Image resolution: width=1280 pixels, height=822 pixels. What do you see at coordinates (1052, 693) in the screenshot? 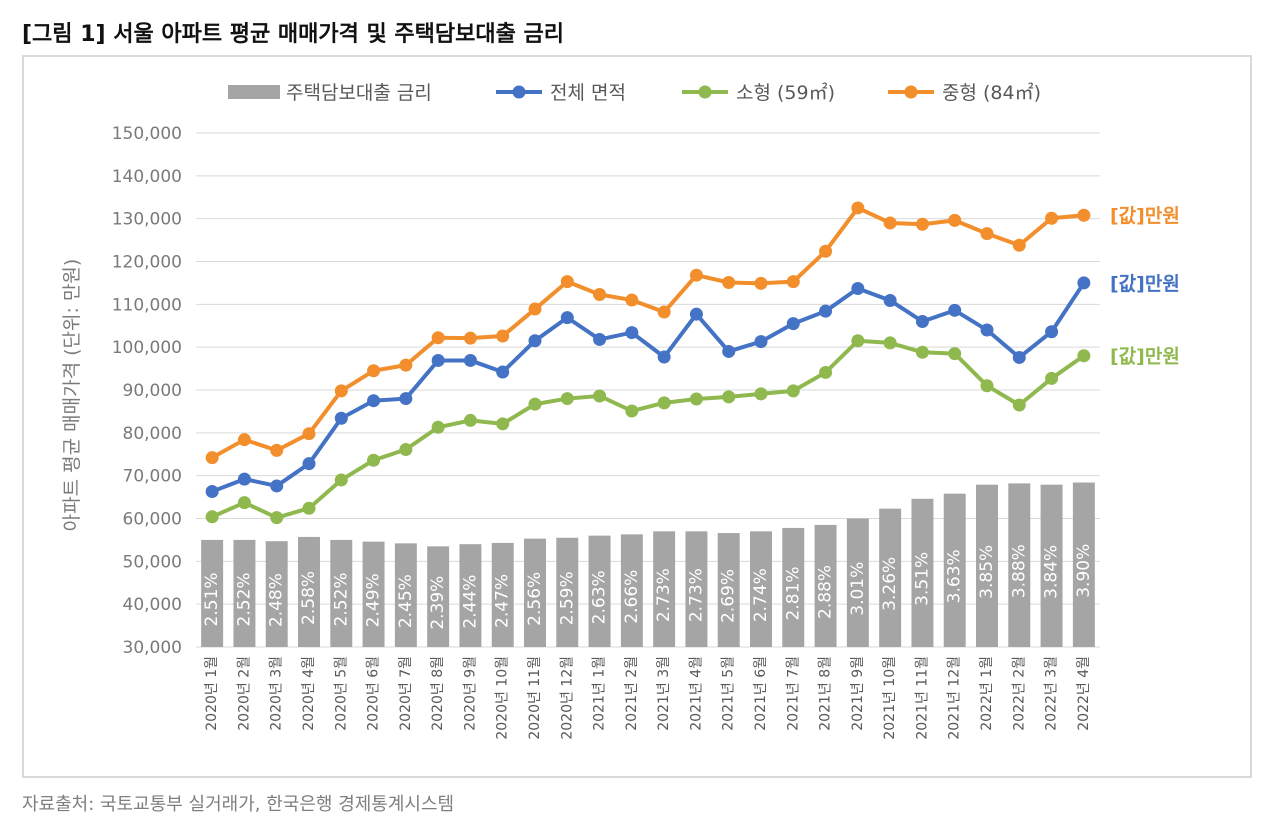
I see `x-tick-label: 2022년 3월` at bounding box center [1052, 693].